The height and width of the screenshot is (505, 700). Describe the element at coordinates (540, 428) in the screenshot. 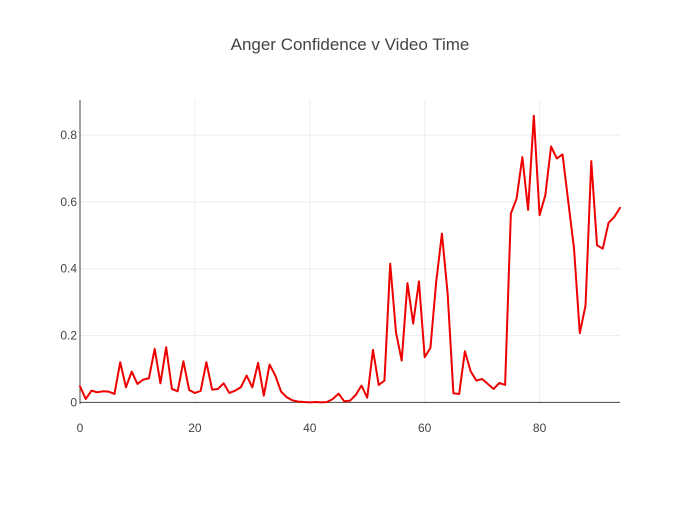

I see `x-tick-label: 80` at that location.